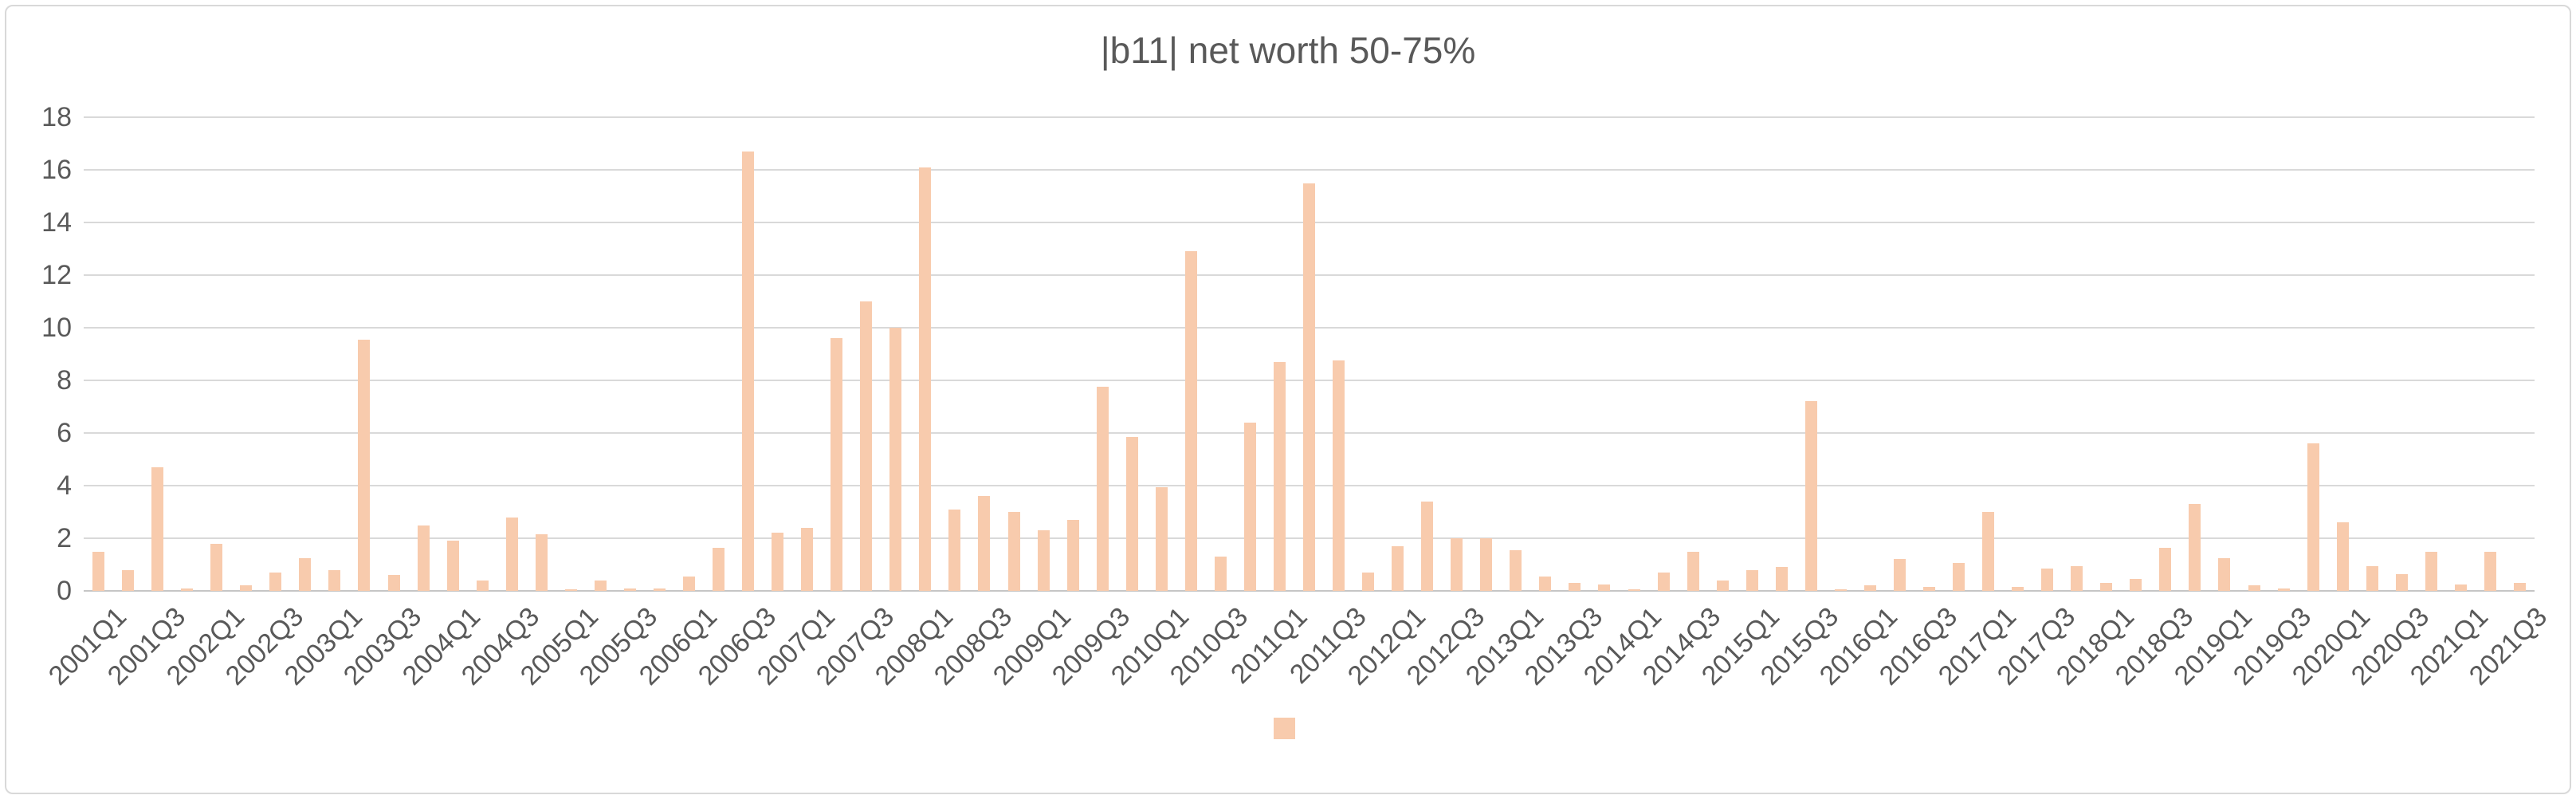 The image size is (2576, 799). Describe the element at coordinates (64, 538) in the screenshot. I see `y-tick-label: 2` at that location.